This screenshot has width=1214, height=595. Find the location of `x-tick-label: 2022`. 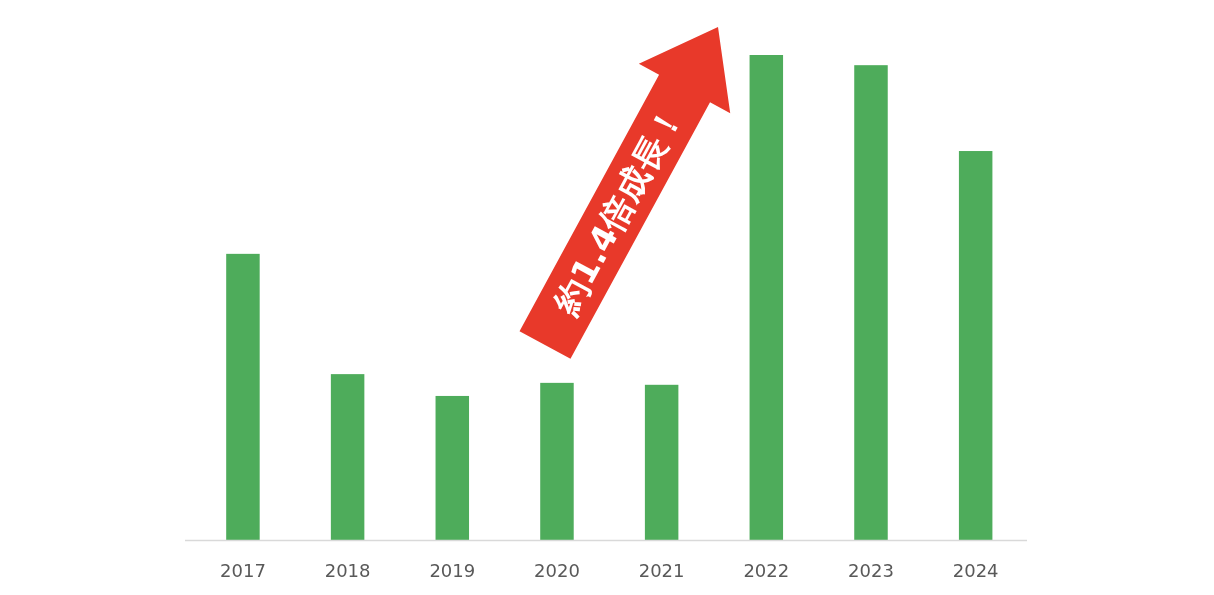

x-tick-label: 2022 is located at coordinates (766, 570).